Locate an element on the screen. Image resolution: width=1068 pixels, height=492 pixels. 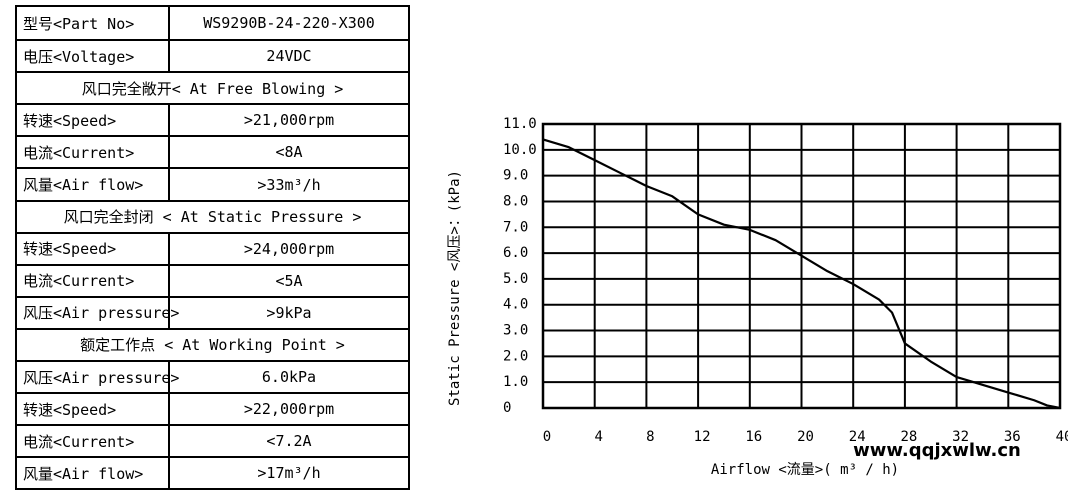
row-value: >24,000rpm is located at coordinates (289, 248).